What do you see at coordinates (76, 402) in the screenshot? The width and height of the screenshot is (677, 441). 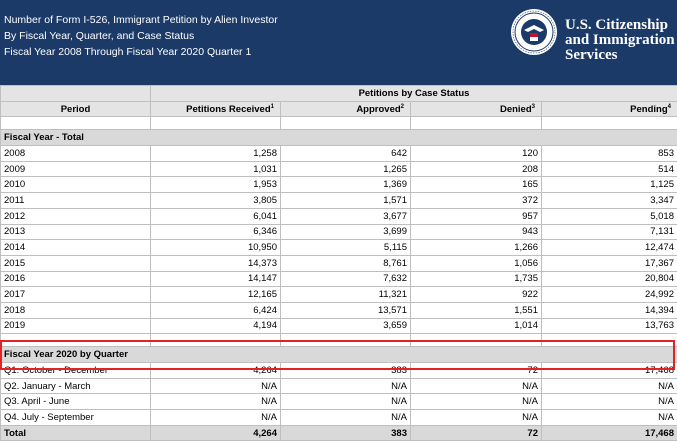 I see `cell-period: Q3. April - June` at bounding box center [76, 402].